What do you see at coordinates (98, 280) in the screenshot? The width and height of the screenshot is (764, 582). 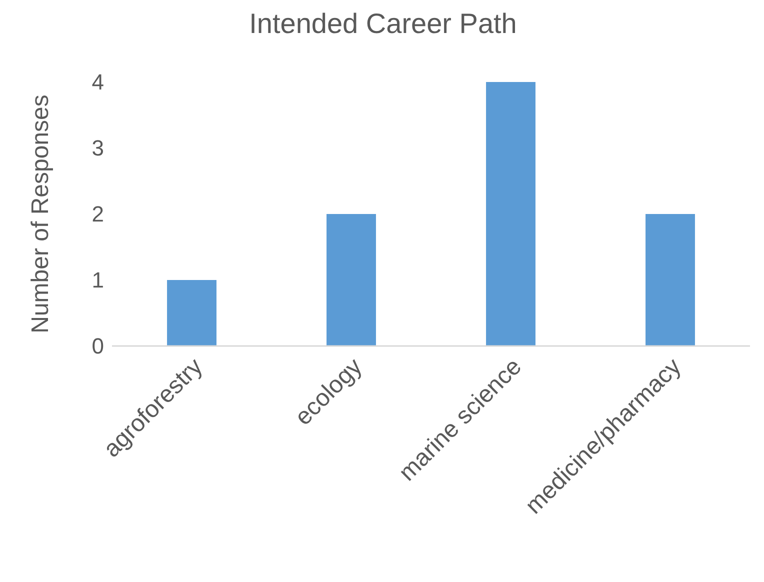 I see `y-tick-label: 1` at bounding box center [98, 280].